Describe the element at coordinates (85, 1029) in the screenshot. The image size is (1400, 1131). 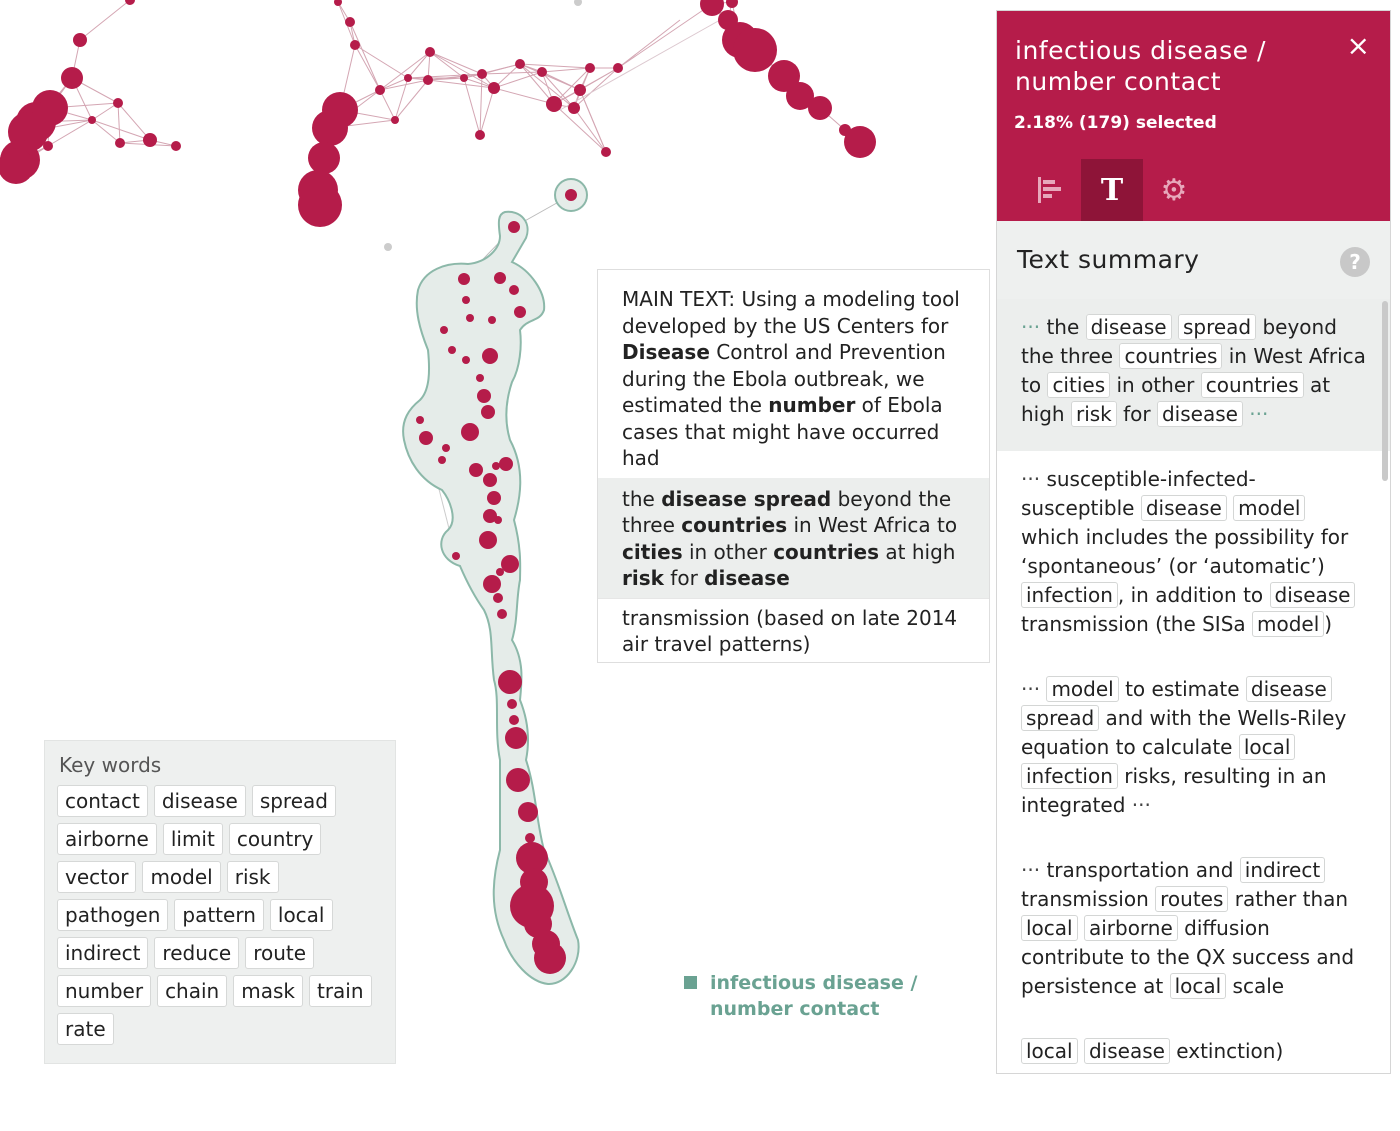
I see `keyword-chip: rate` at that location.